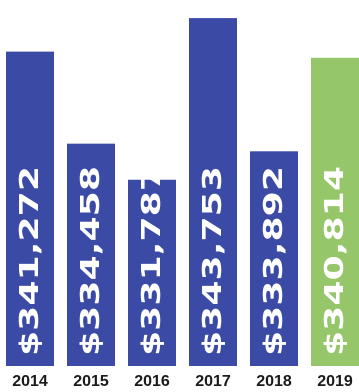 This screenshot has height=392, width=359. Describe the element at coordinates (182, 381) in the screenshot. I see `x-tick-labels-group: 2014 2015 2016 2017 2018 2019` at that location.